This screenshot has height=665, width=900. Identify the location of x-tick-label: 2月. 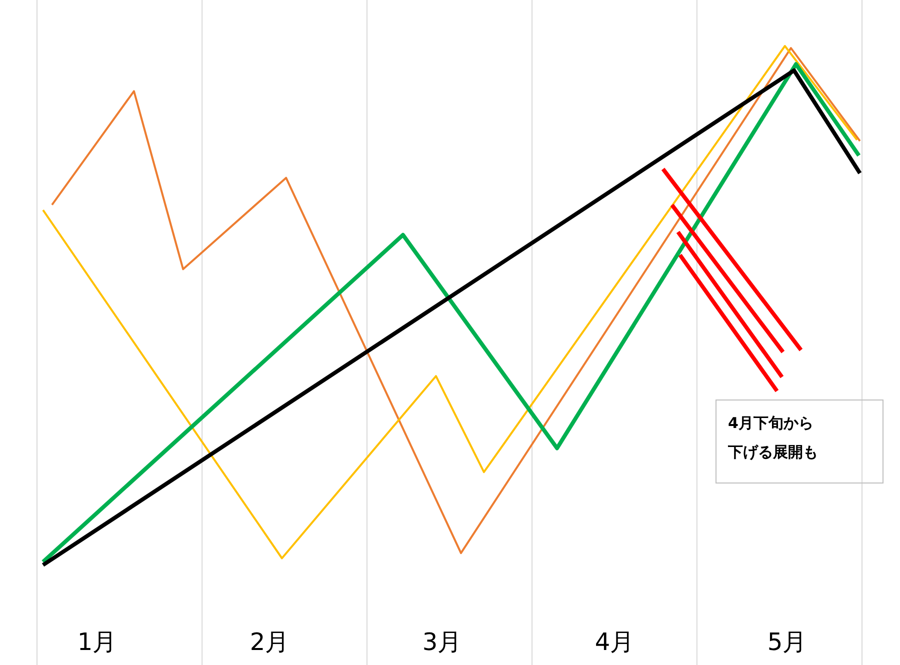
(270, 642).